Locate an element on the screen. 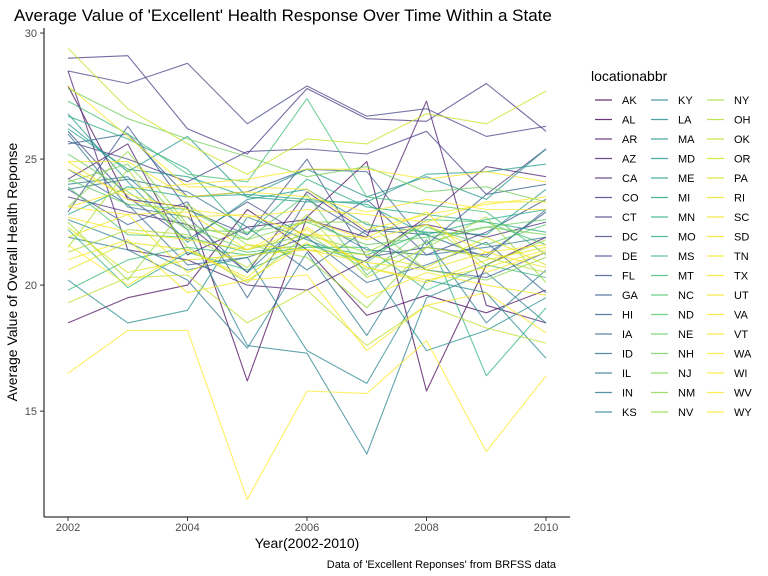  series-line-ri is located at coordinates (307, 255).